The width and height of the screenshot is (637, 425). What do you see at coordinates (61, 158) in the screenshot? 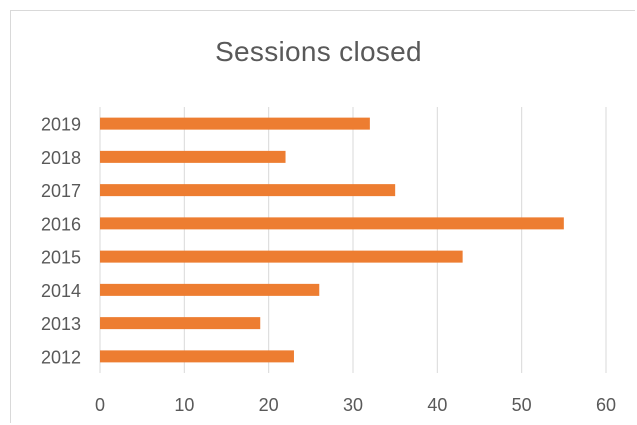
I see `category-label-2018: 2018` at bounding box center [61, 158].